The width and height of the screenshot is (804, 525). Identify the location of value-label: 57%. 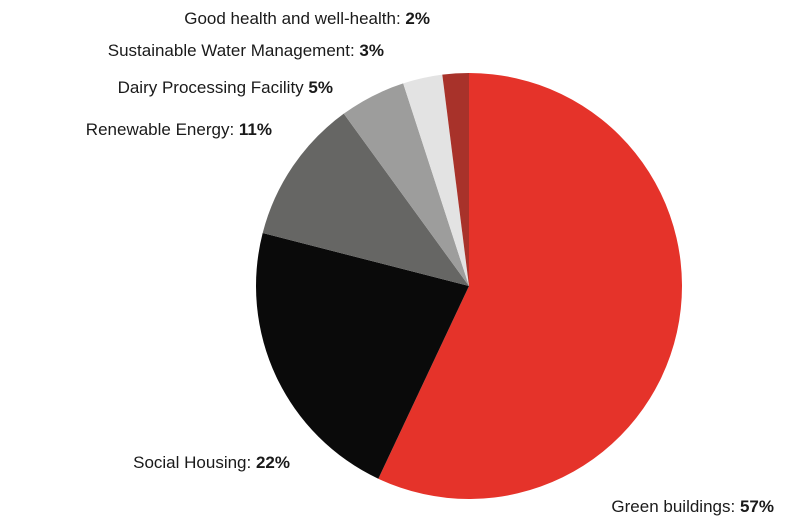
(757, 506).